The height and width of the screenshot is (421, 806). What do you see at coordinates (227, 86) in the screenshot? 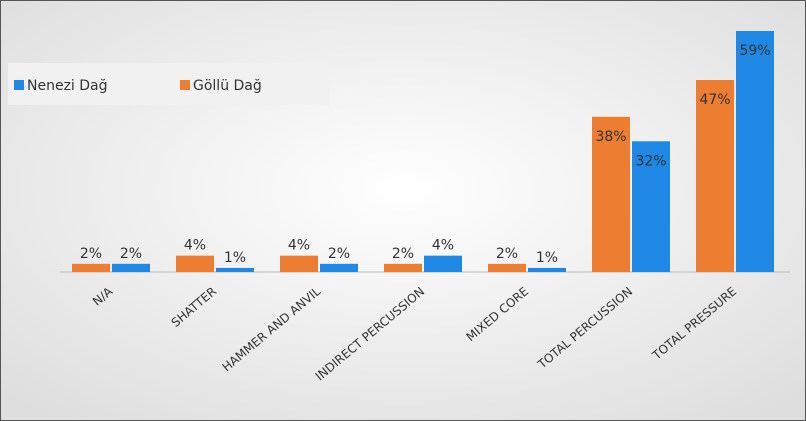
I see `legend-label: Göllü Dağ` at bounding box center [227, 86].